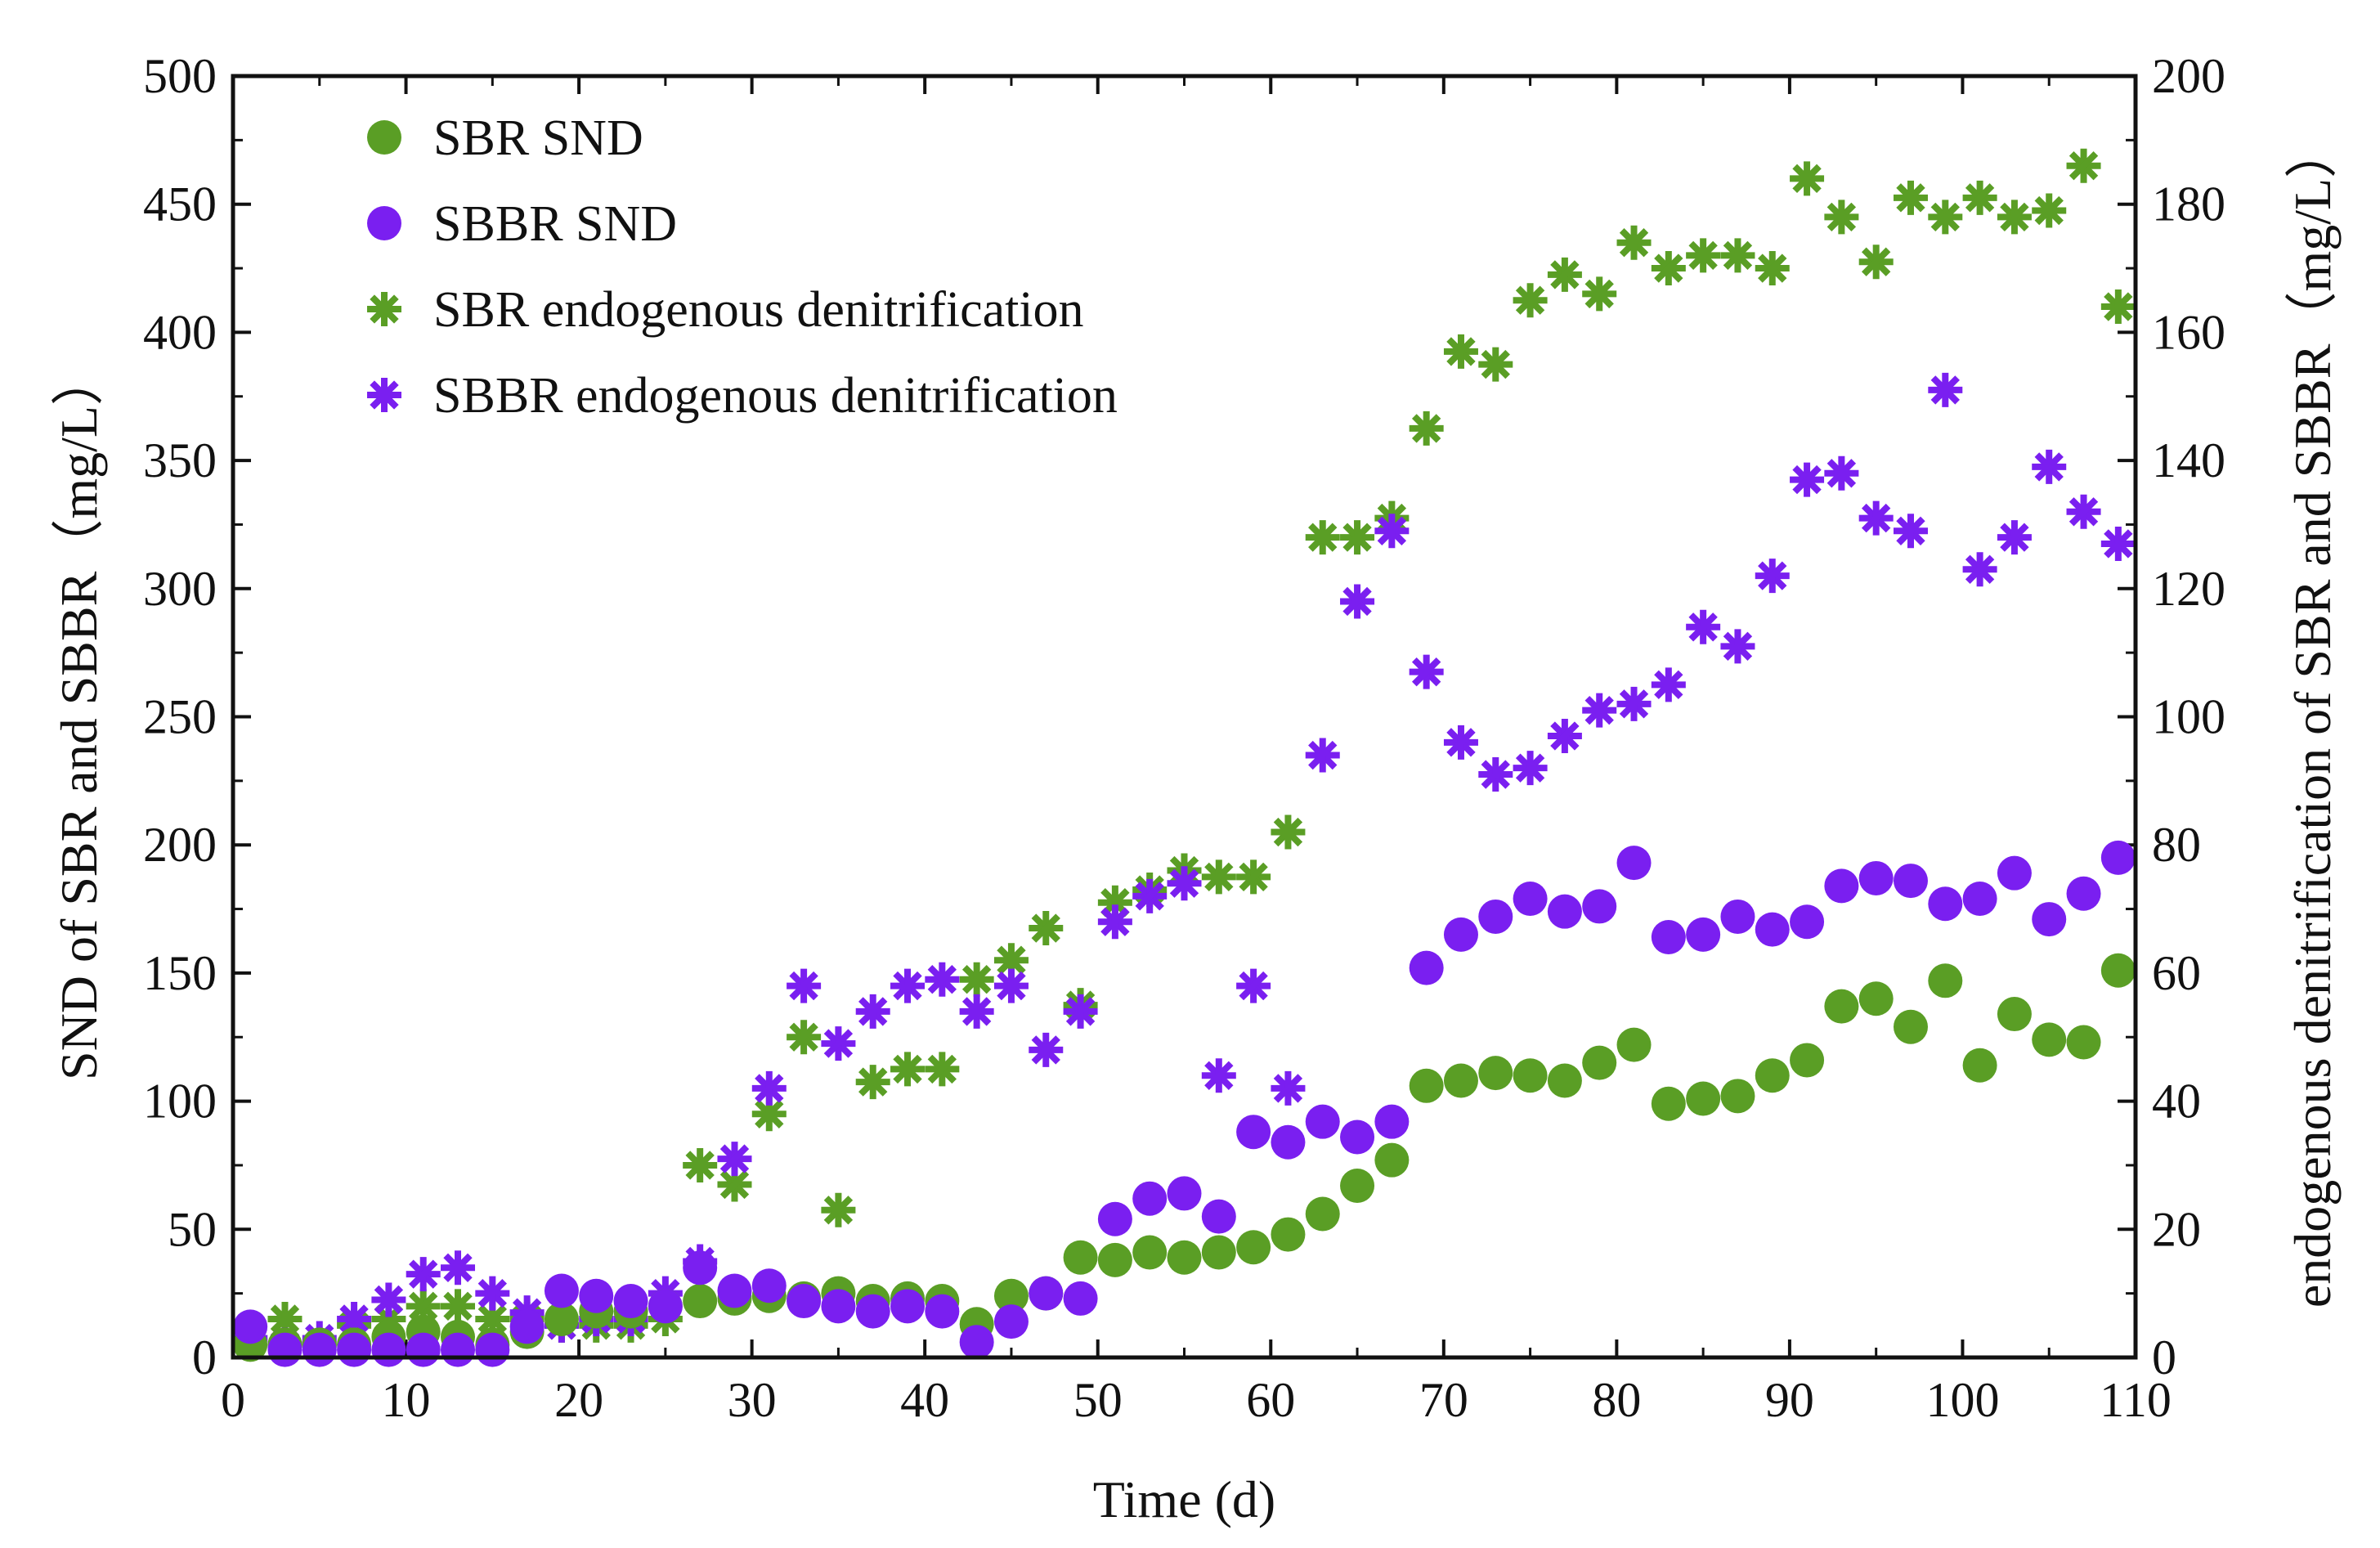 The height and width of the screenshot is (1548, 2380). What do you see at coordinates (2188, 589) in the screenshot?
I see `y-right-tick-label: 120` at bounding box center [2188, 589].